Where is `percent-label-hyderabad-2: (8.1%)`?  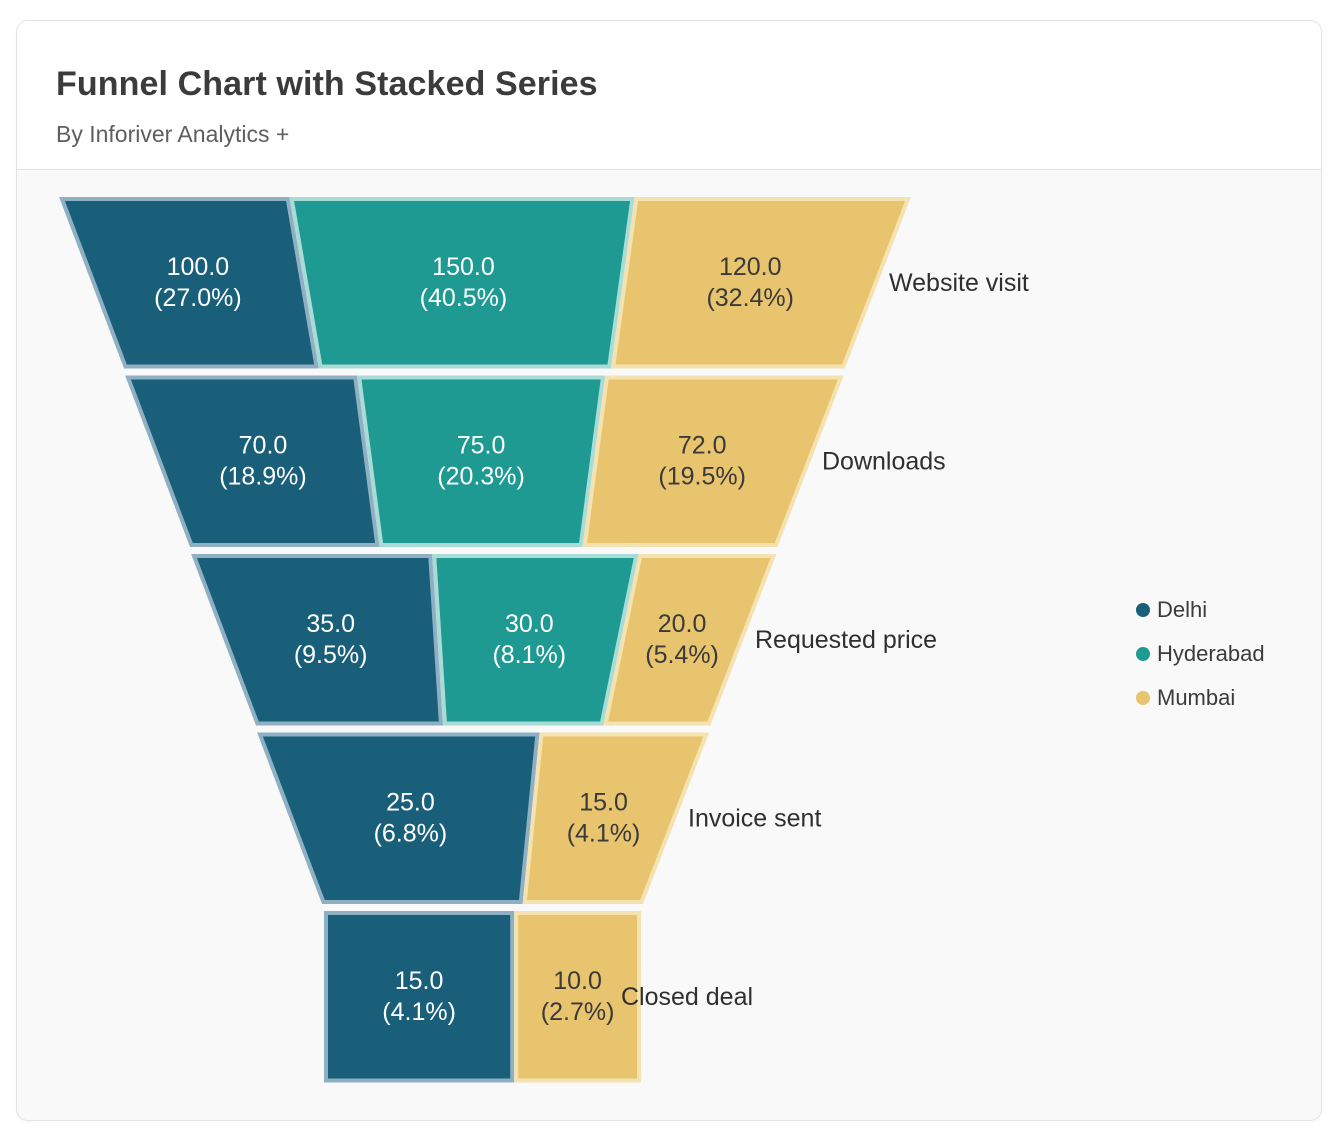 percent-label-hyderabad-2: (8.1%) is located at coordinates (529, 655).